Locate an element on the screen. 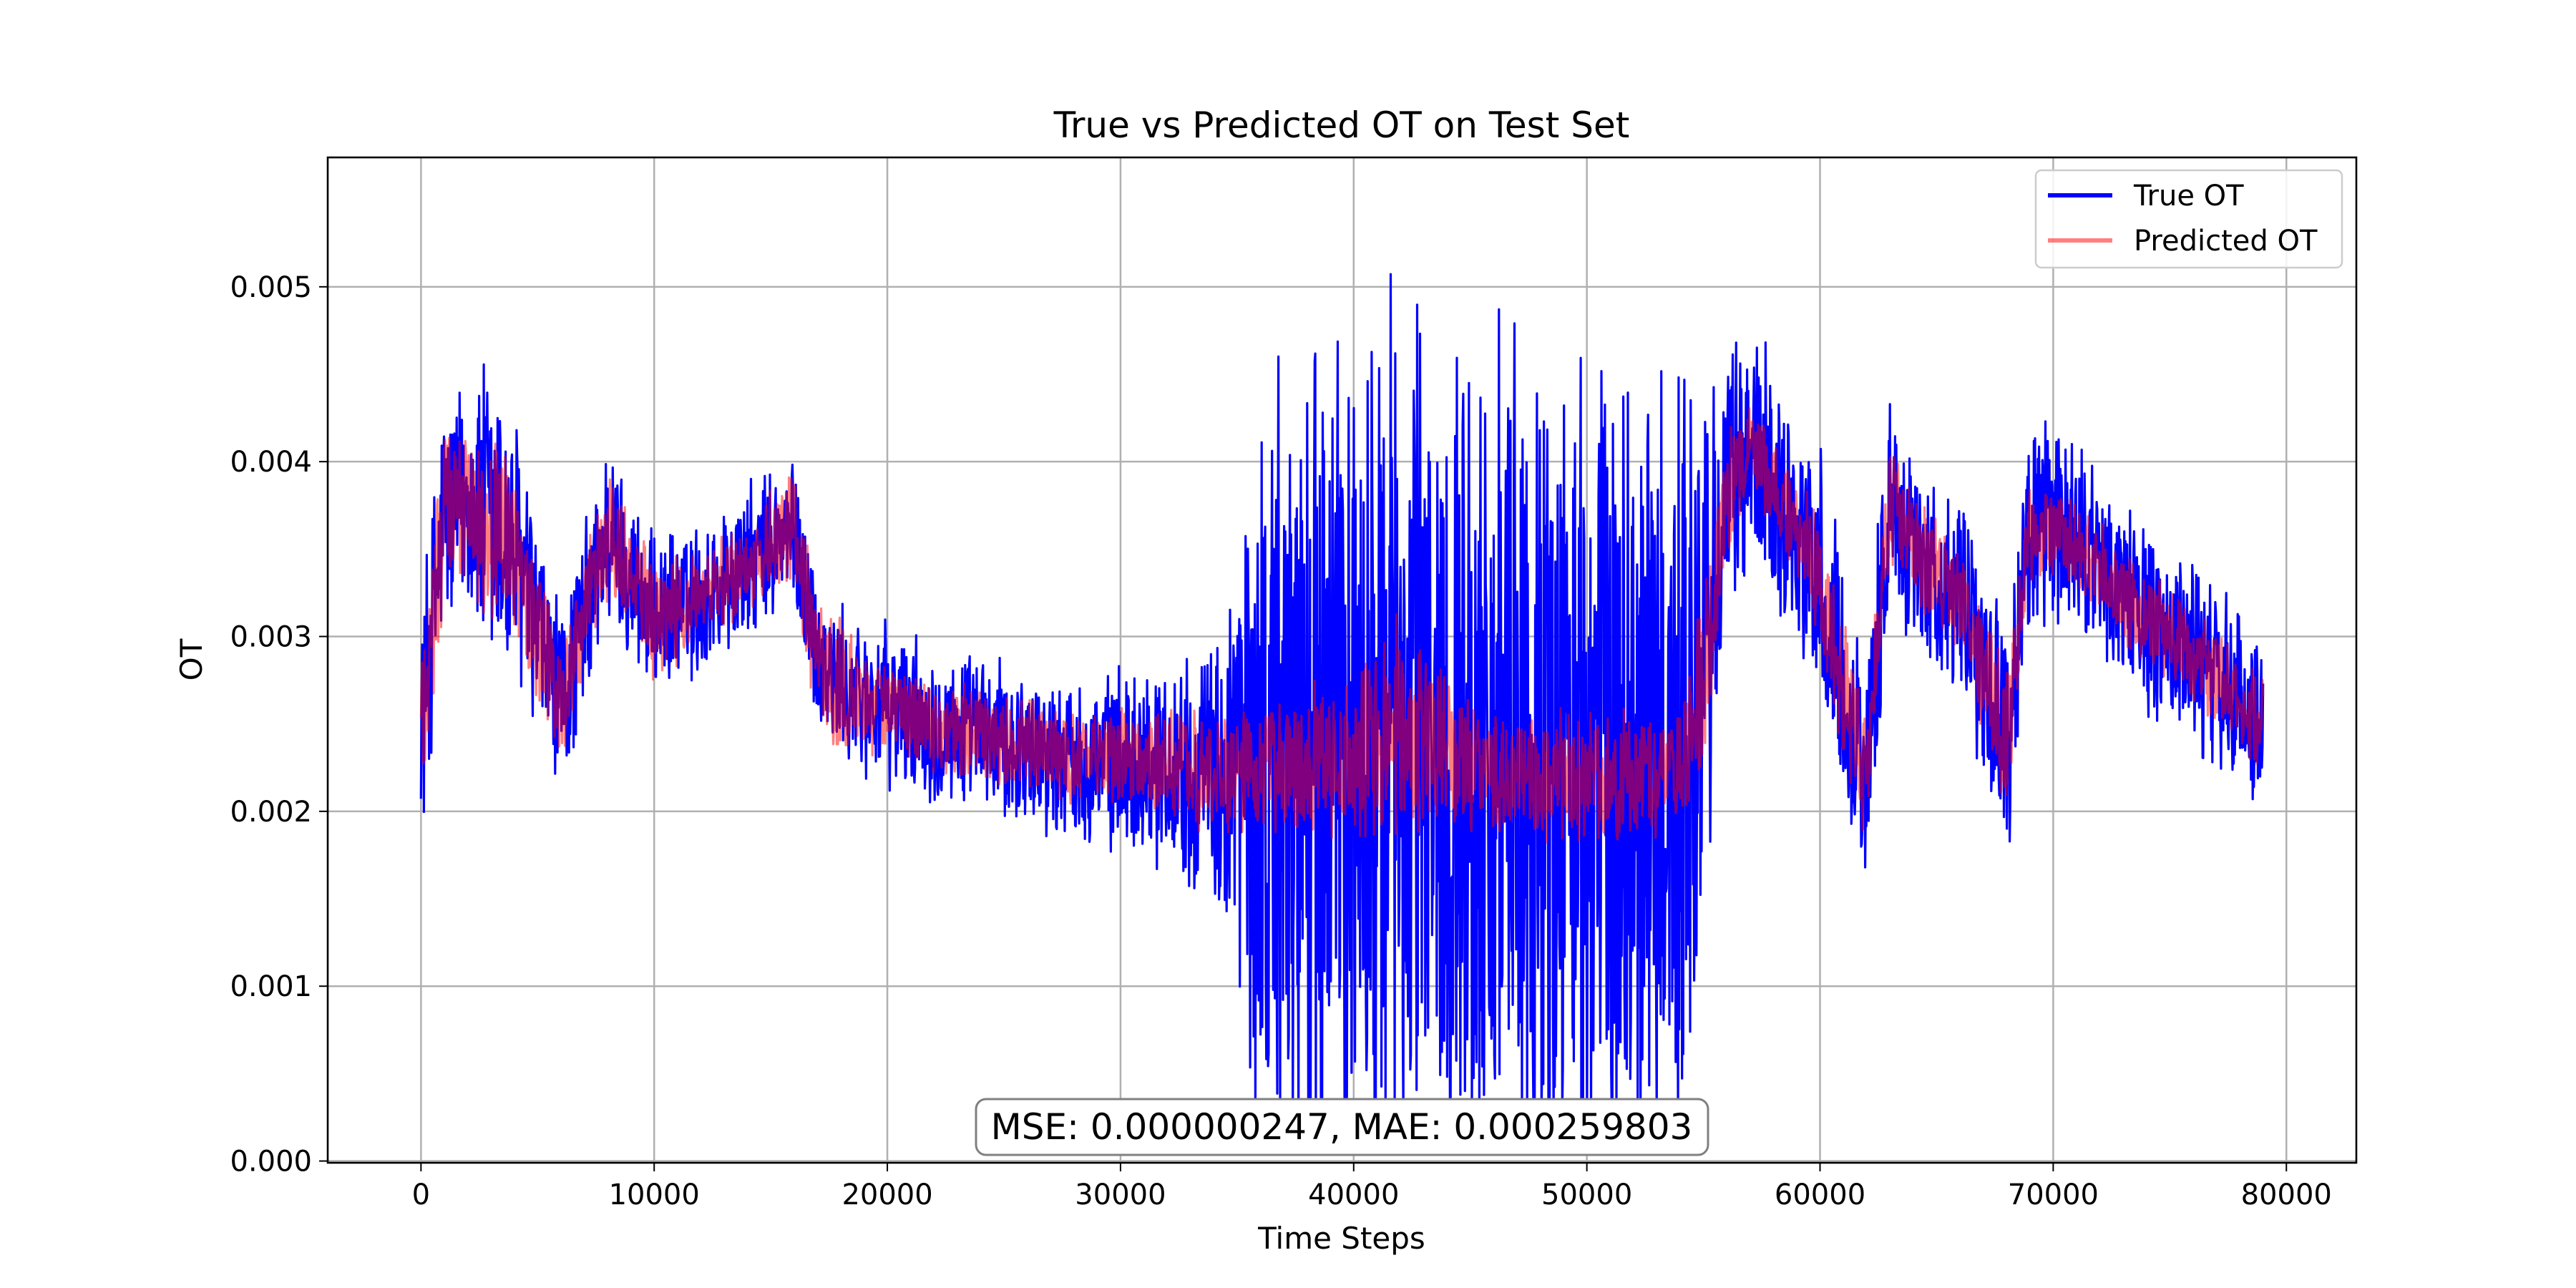 The height and width of the screenshot is (1288, 2576). legend-label-predicted-ot: Predicted OT is located at coordinates (2226, 241).